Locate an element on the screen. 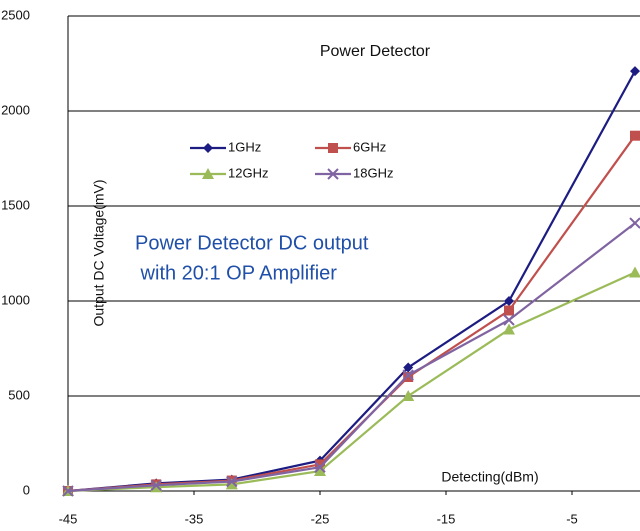 This screenshot has height=531, width=640. y-tick-label: 500 is located at coordinates (19, 394).